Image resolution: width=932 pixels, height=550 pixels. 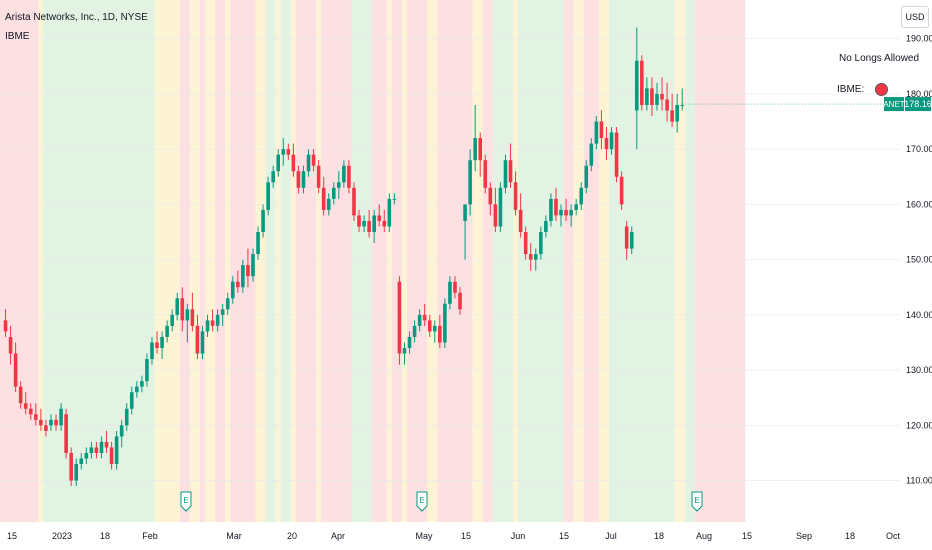 What do you see at coordinates (518, 536) in the screenshot?
I see `time-tick-label: Jun` at bounding box center [518, 536].